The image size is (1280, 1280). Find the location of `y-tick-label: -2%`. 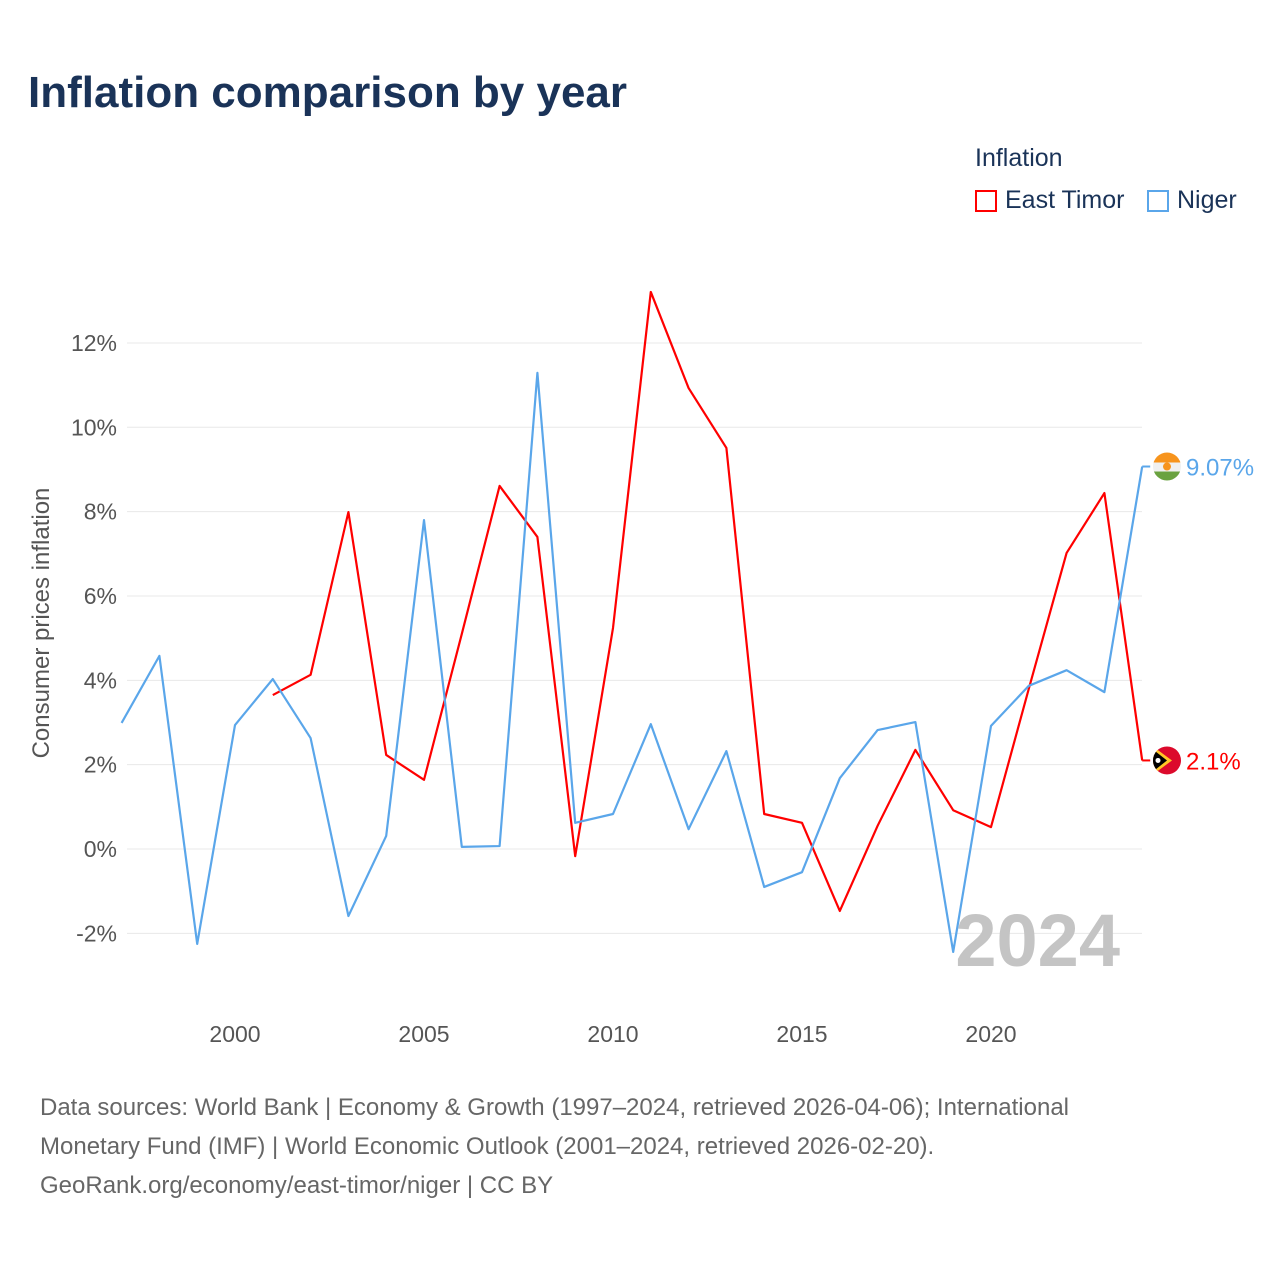

y-tick-label: -2% is located at coordinates (96, 933).